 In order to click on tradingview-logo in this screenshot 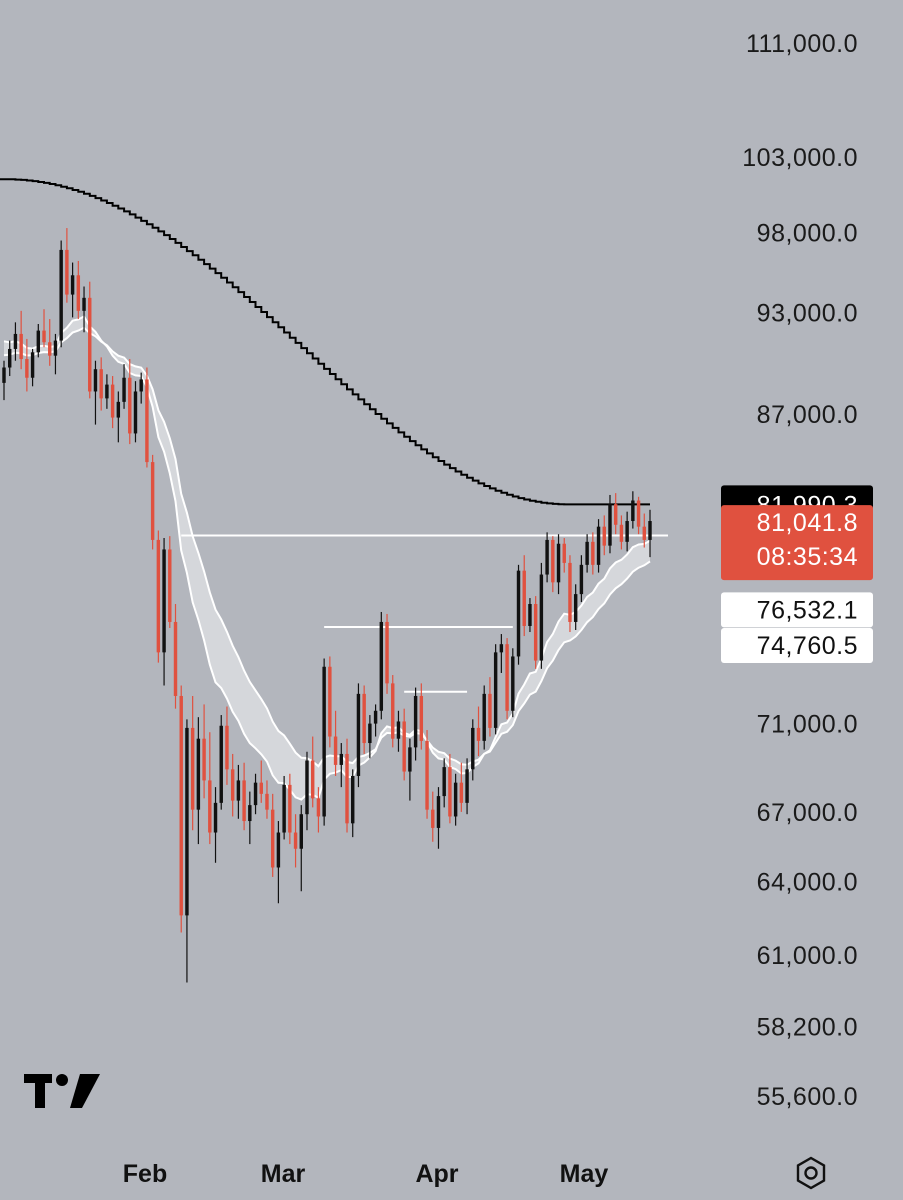, I will do `click(62, 1091)`.